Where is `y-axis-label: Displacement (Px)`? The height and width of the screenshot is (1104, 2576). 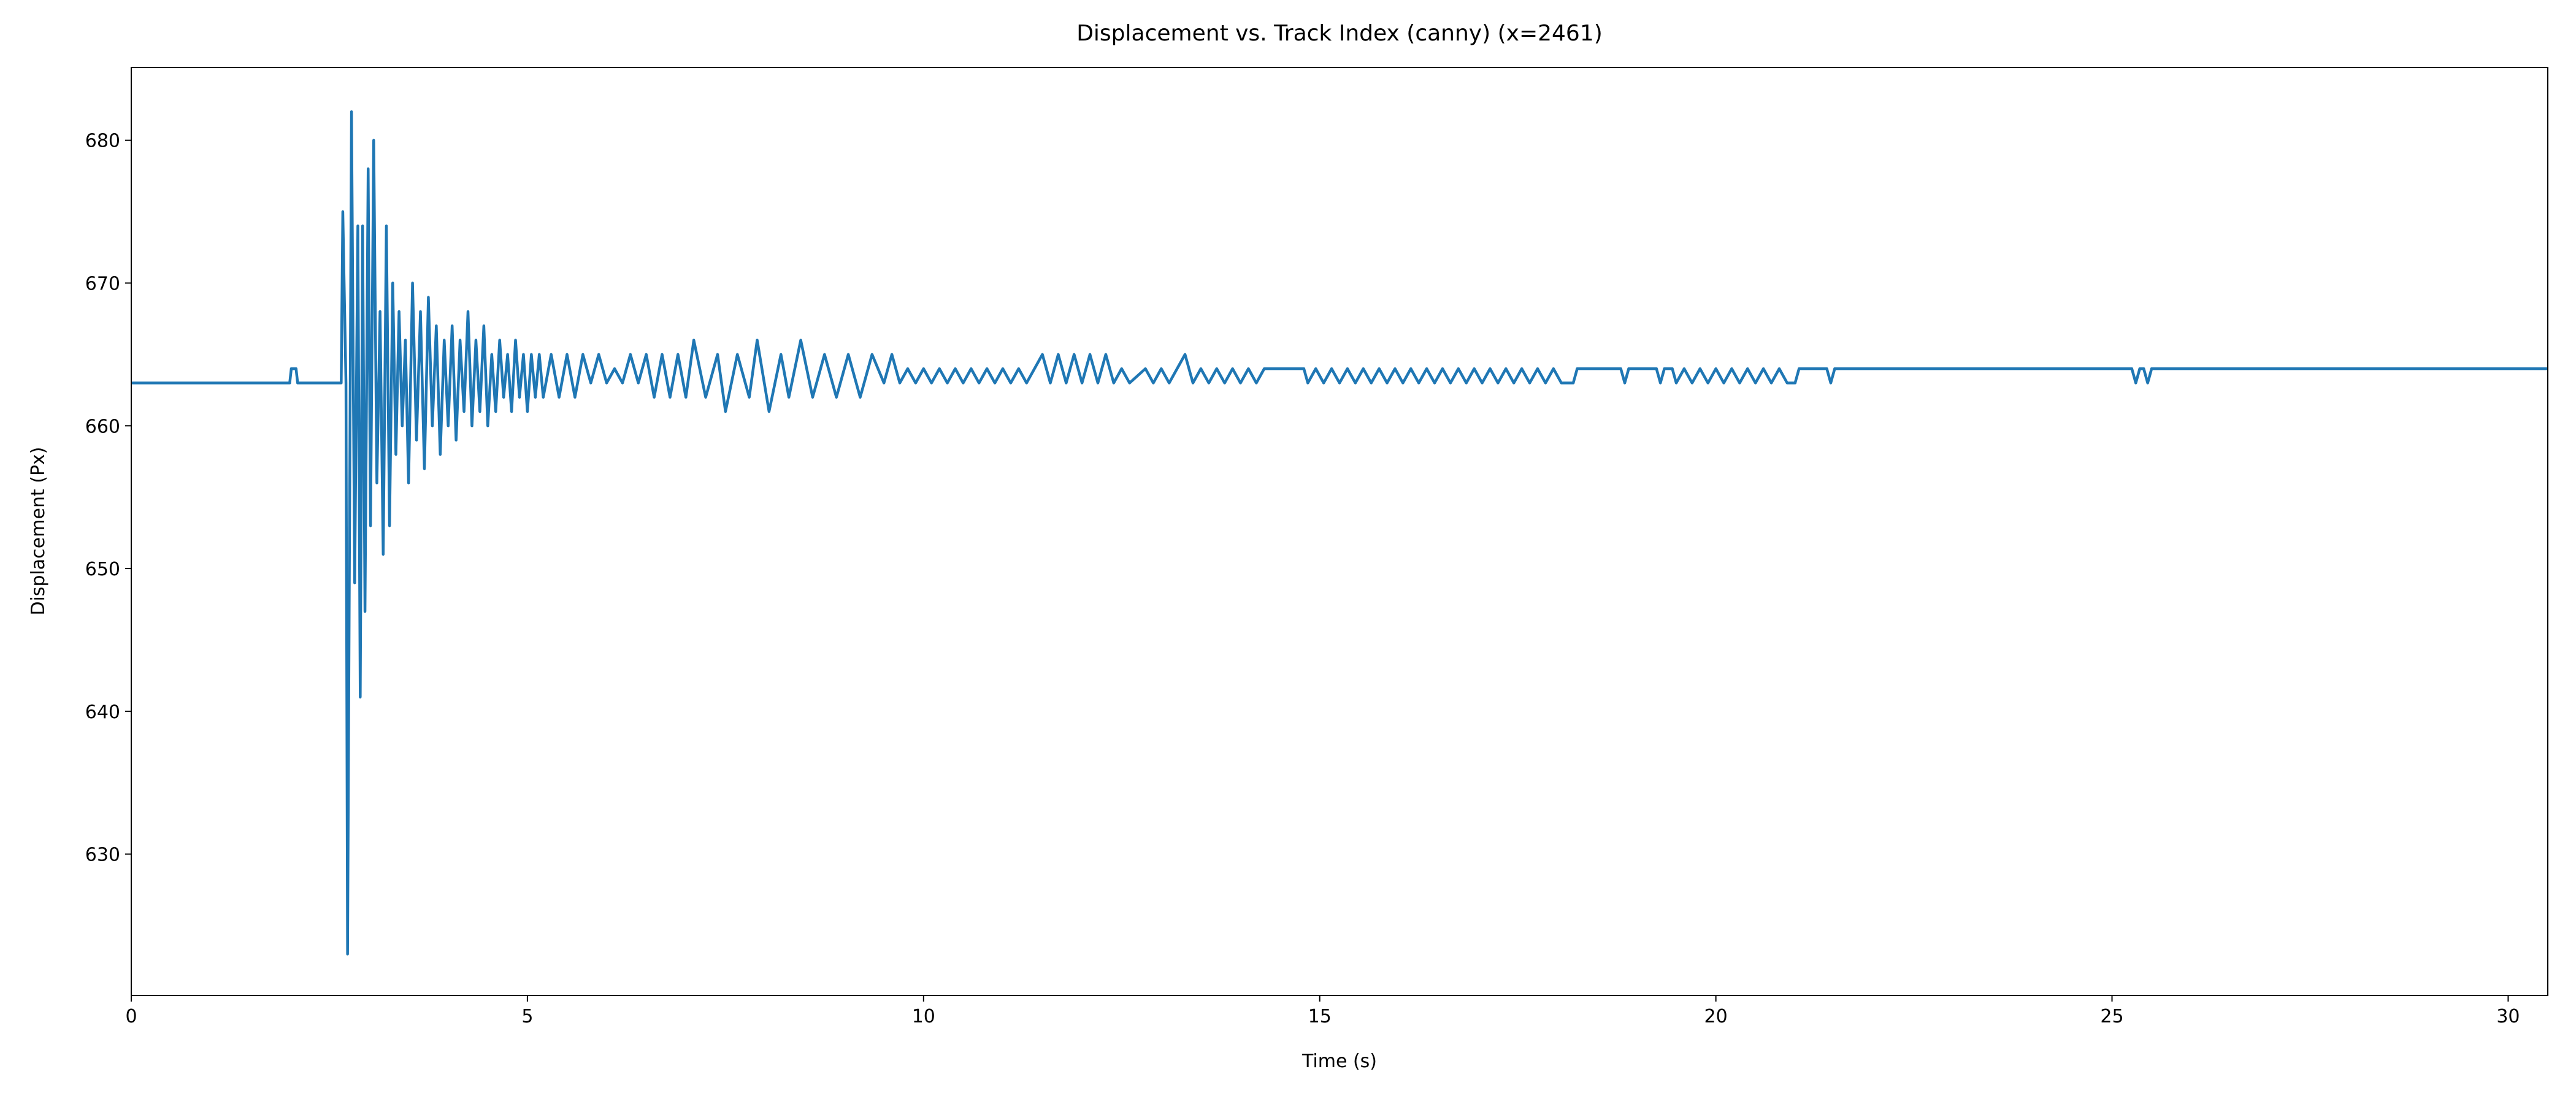 y-axis-label: Displacement (Px) is located at coordinates (38, 531).